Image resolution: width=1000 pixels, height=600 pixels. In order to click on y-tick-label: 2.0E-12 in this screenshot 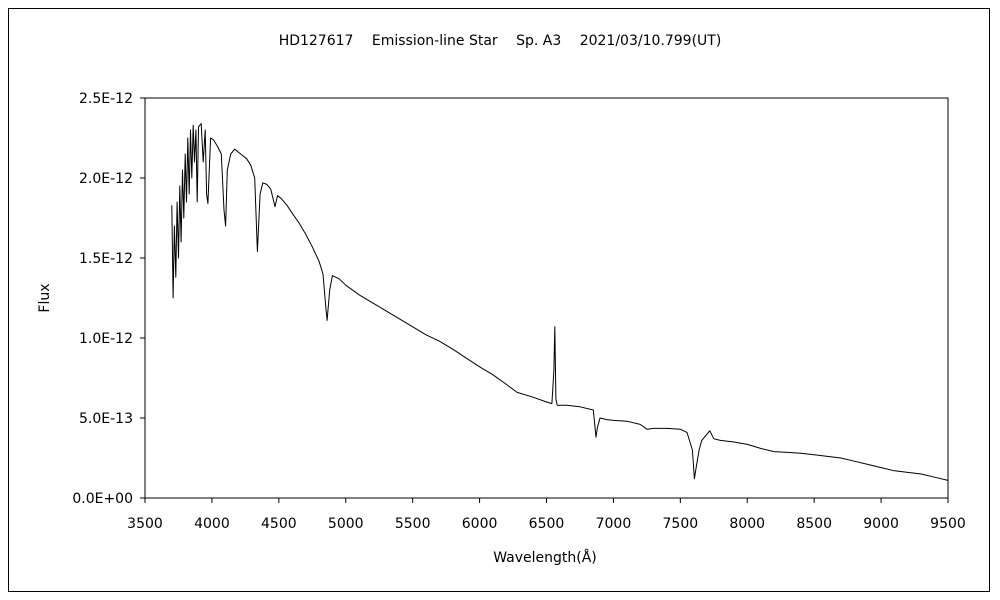, I will do `click(106, 179)`.